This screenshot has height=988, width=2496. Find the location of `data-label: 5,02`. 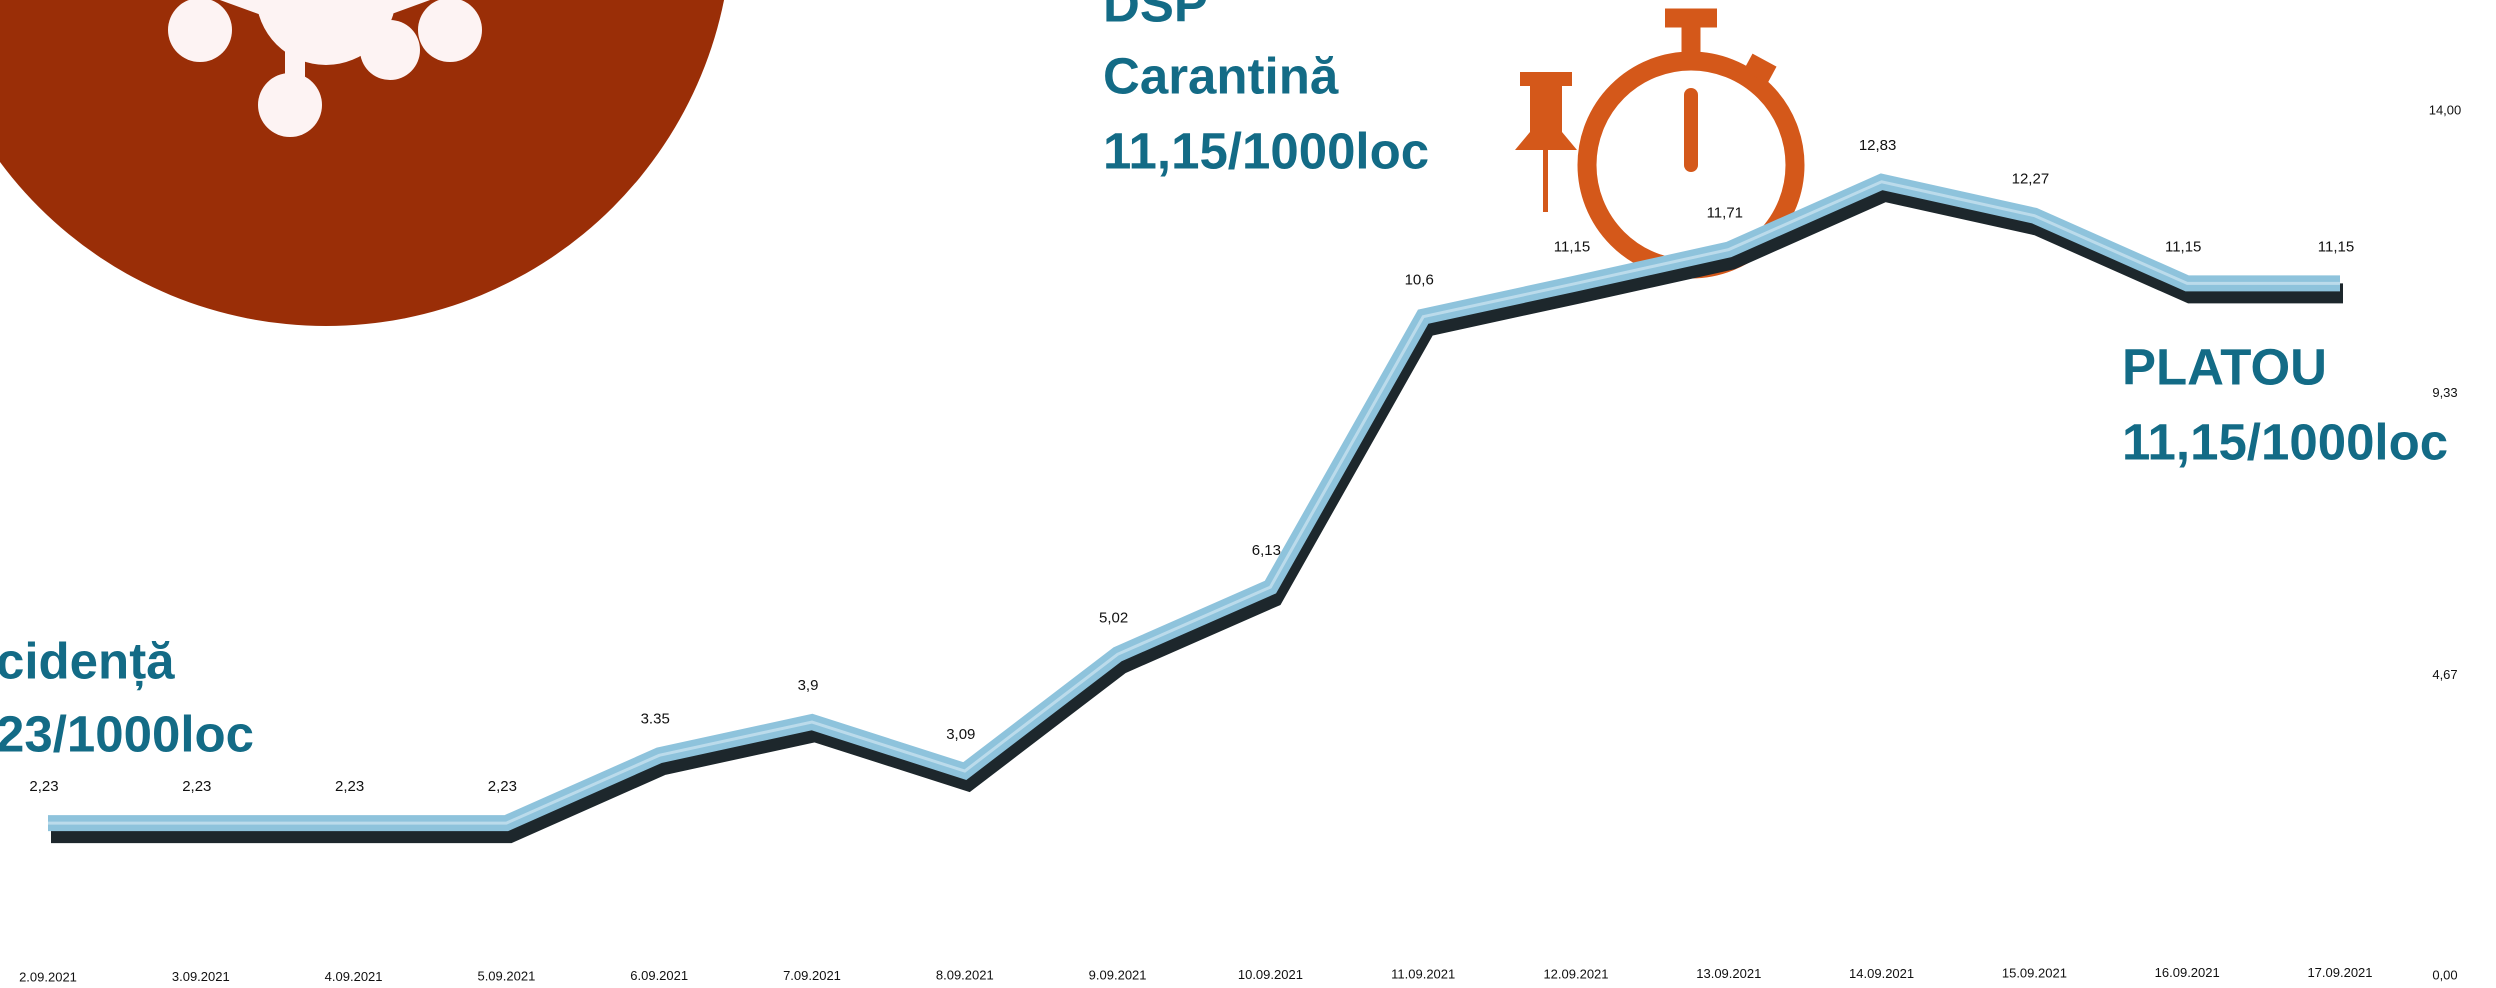

data-label: 5,02 is located at coordinates (1113, 617).